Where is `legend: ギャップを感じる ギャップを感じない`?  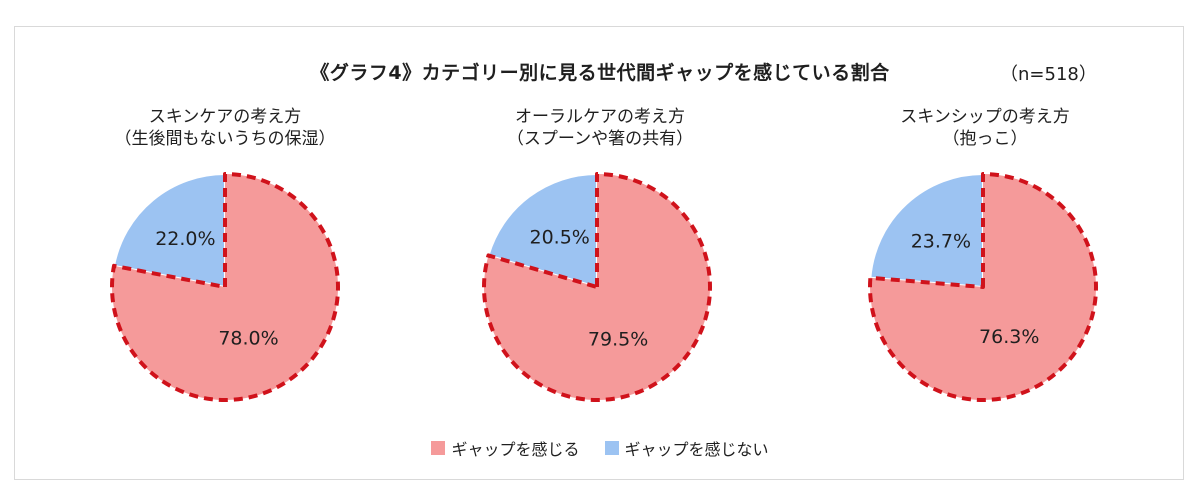 legend: ギャップを感じる ギャップを感じない is located at coordinates (600, 448).